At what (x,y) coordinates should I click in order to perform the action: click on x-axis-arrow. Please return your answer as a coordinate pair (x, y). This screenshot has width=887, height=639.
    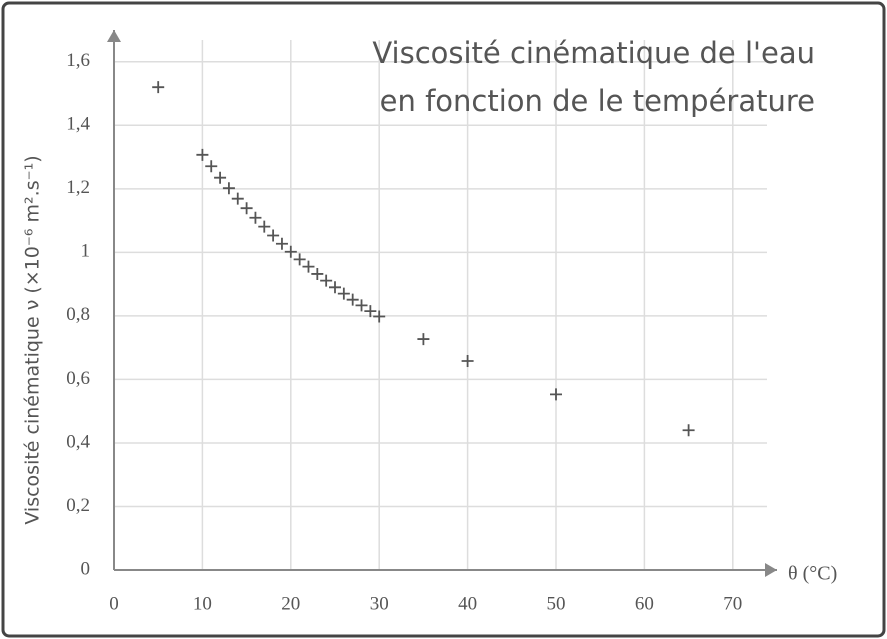
    Looking at the image, I should click on (771, 570).